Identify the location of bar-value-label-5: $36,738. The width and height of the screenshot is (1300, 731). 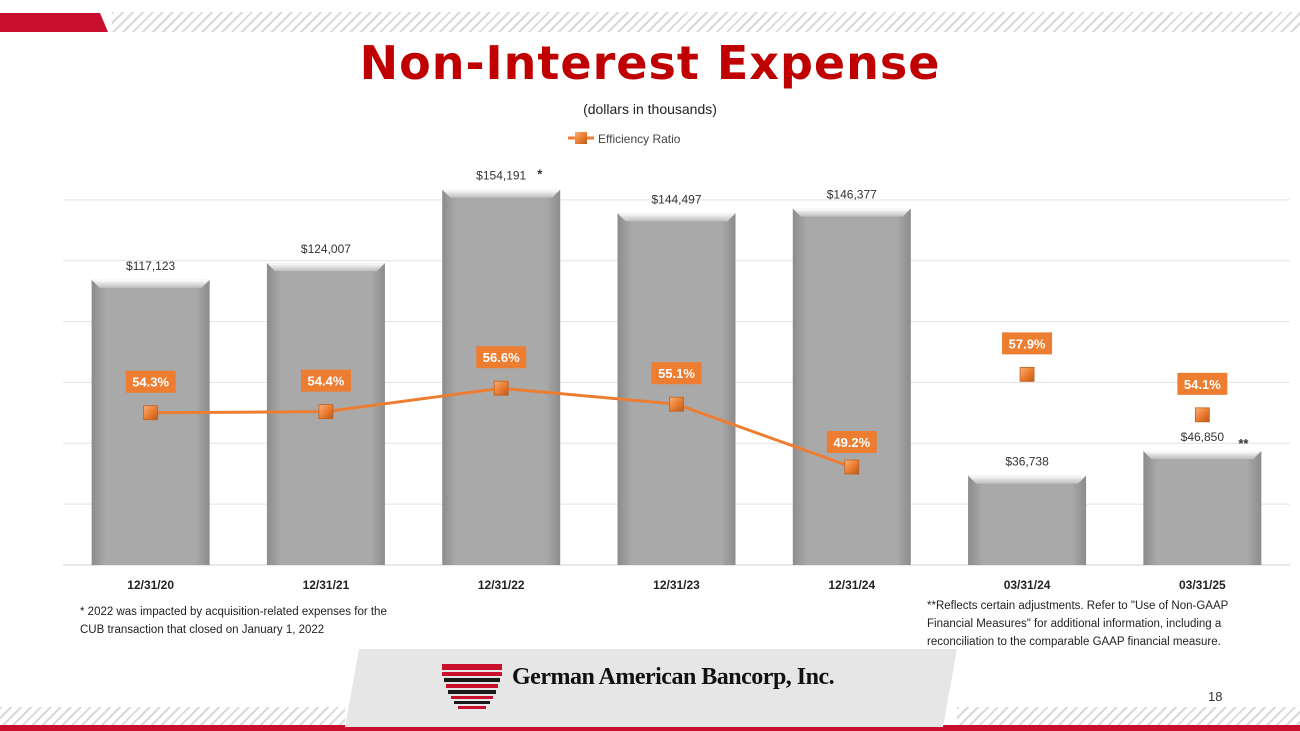
(1027, 462).